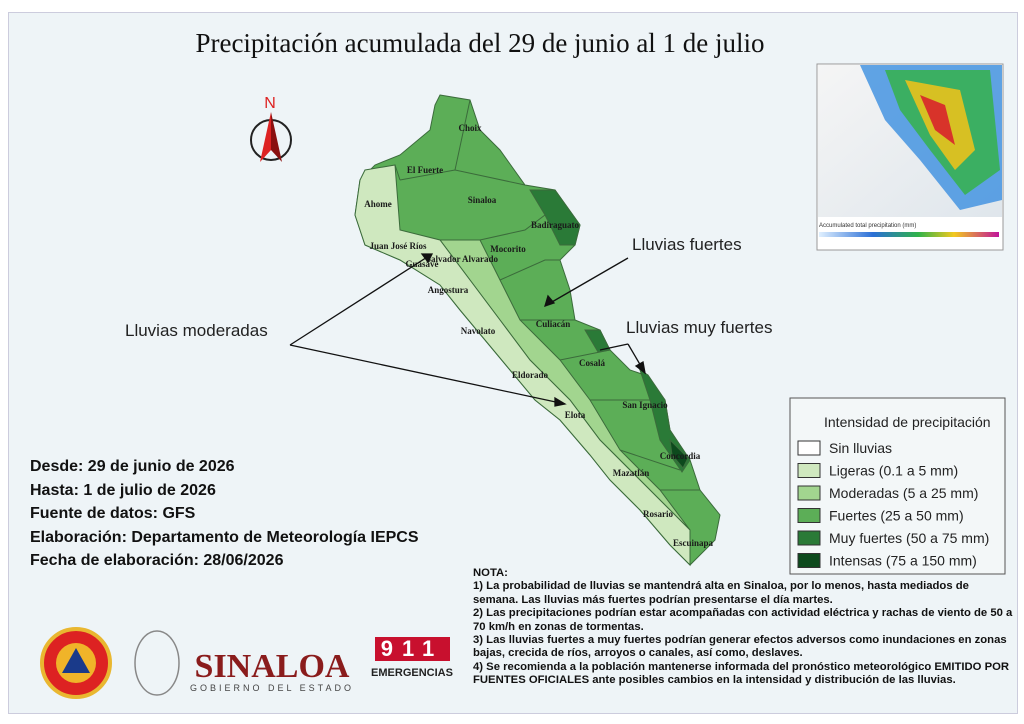  What do you see at coordinates (903, 561) in the screenshot?
I see `legend-label: Intensas (75 a 150 mm)` at bounding box center [903, 561].